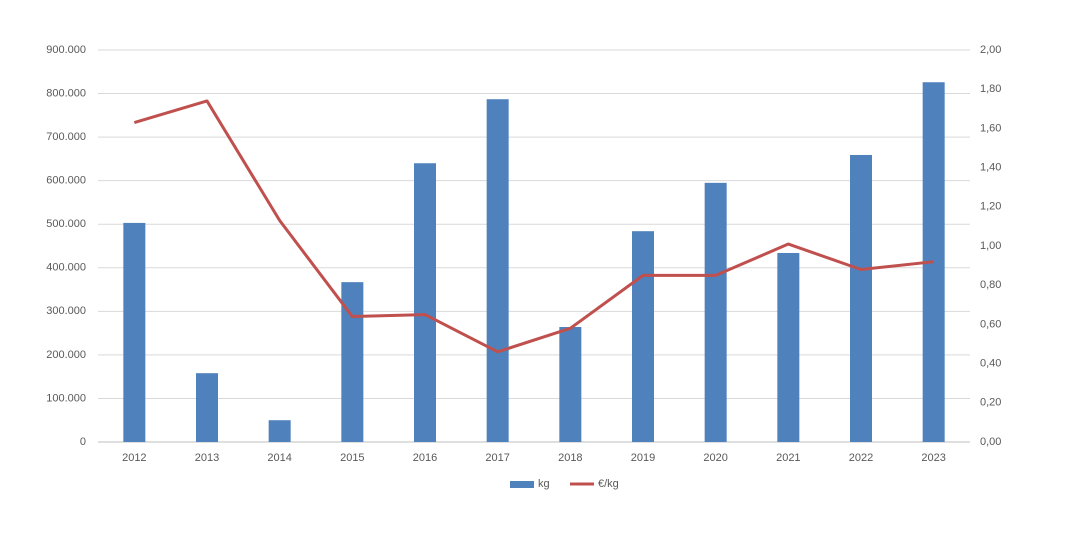 The height and width of the screenshot is (538, 1065). What do you see at coordinates (497, 458) in the screenshot?
I see `x-tick-label: 2017` at bounding box center [497, 458].